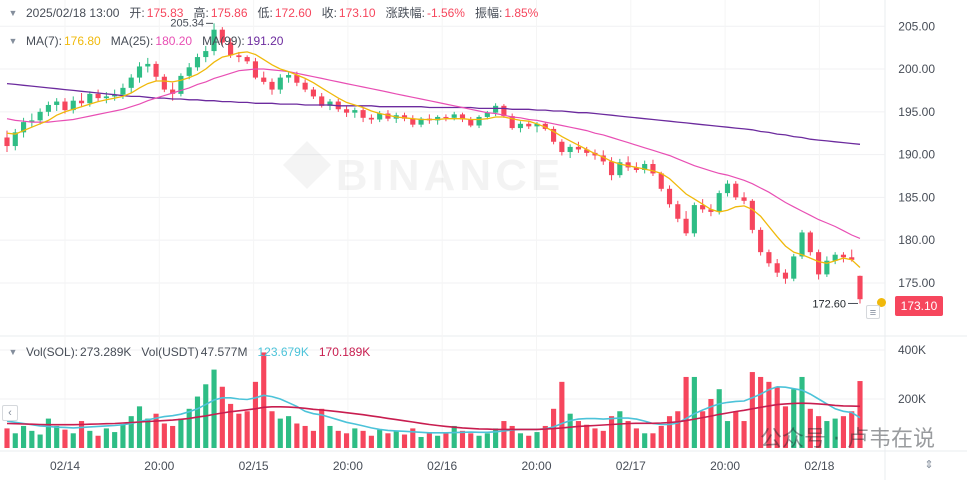 This screenshot has height=480, width=967. What do you see at coordinates (873, 312) in the screenshot?
I see `order-book-icon: ≡` at bounding box center [873, 312].